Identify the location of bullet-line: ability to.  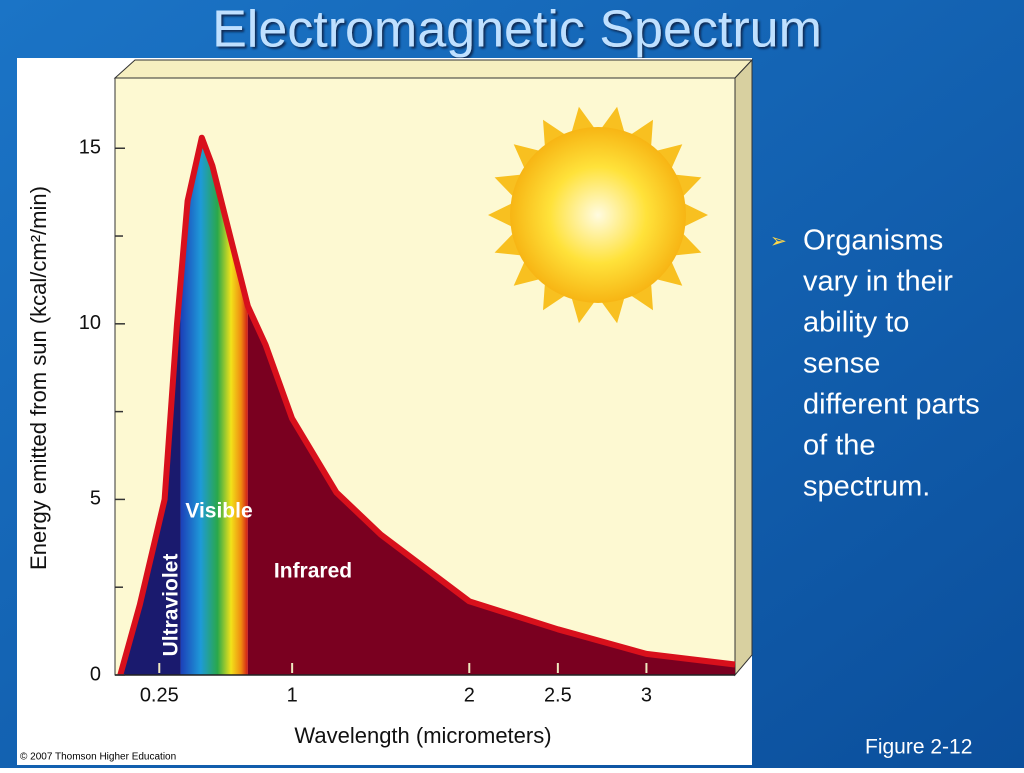
(856, 323).